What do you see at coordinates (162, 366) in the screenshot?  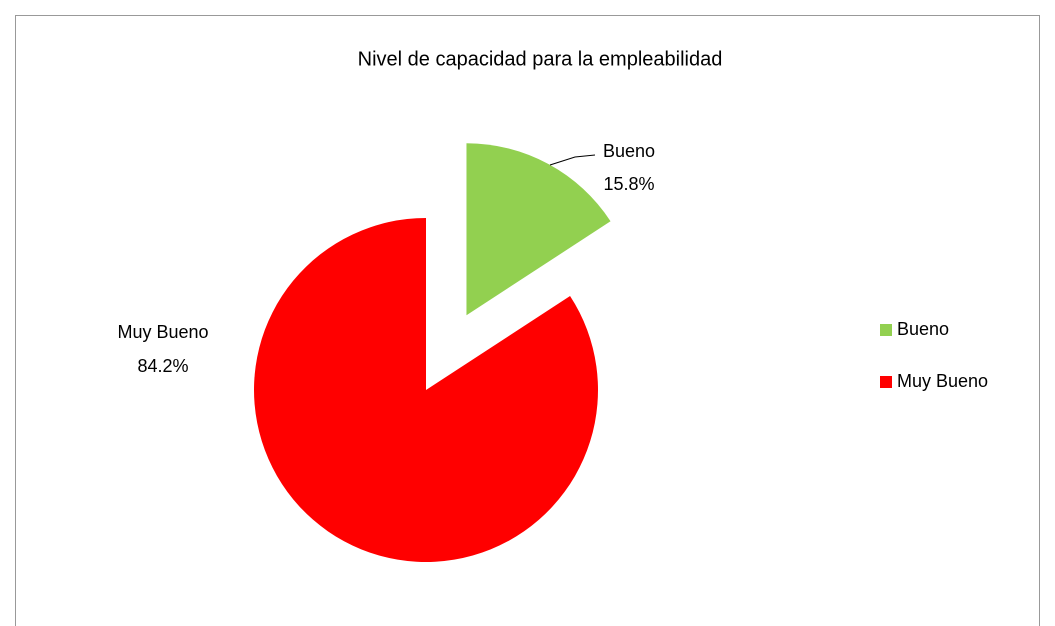 I see `data-label-value: 84.2%` at bounding box center [162, 366].